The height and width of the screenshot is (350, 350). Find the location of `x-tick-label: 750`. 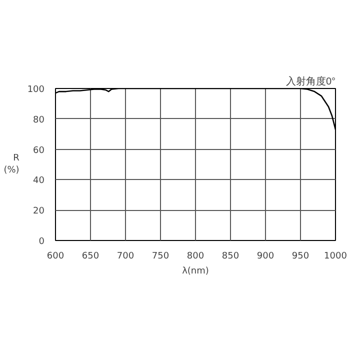

x-tick-label: 750 is located at coordinates (161, 257).